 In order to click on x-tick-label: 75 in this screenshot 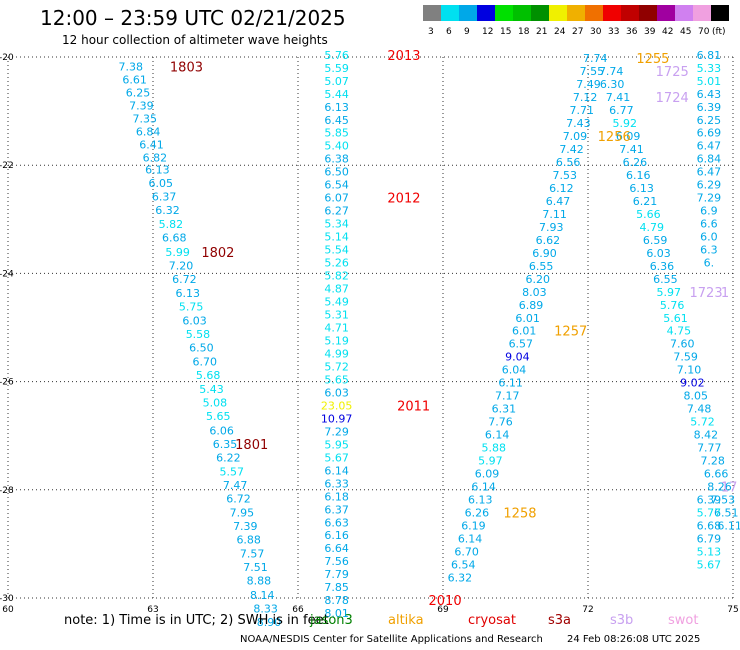, I will do `click(732, 610)`.